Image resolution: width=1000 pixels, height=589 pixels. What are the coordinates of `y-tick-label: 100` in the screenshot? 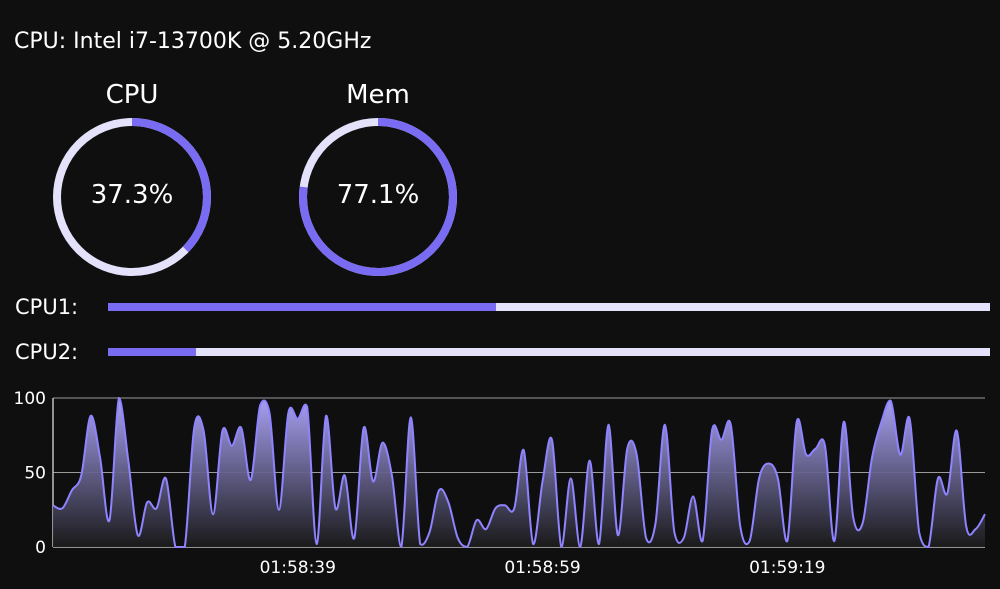 It's located at (30, 399).